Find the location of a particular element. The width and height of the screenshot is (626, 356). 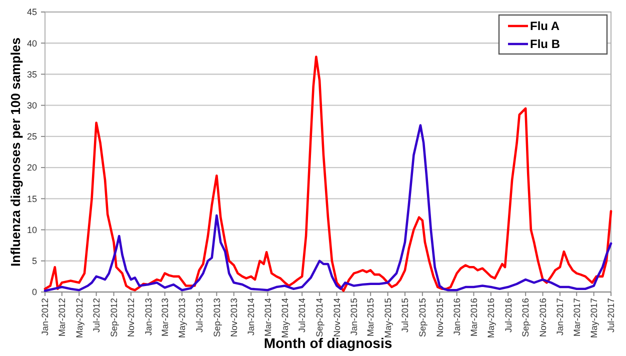

x-tick-label: Sep-2015 is located at coordinates (423, 318).